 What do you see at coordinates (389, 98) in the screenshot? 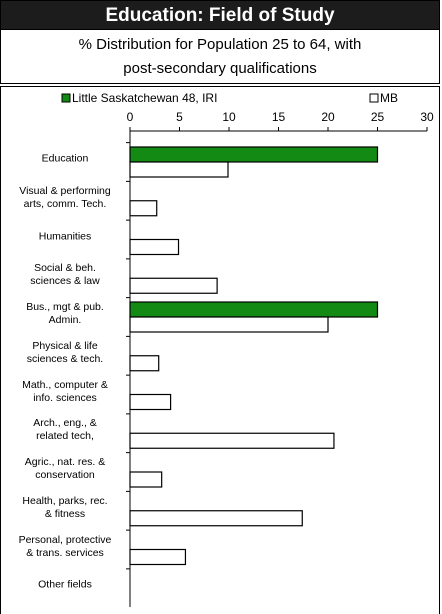
I see `legend-label: MB` at bounding box center [389, 98].